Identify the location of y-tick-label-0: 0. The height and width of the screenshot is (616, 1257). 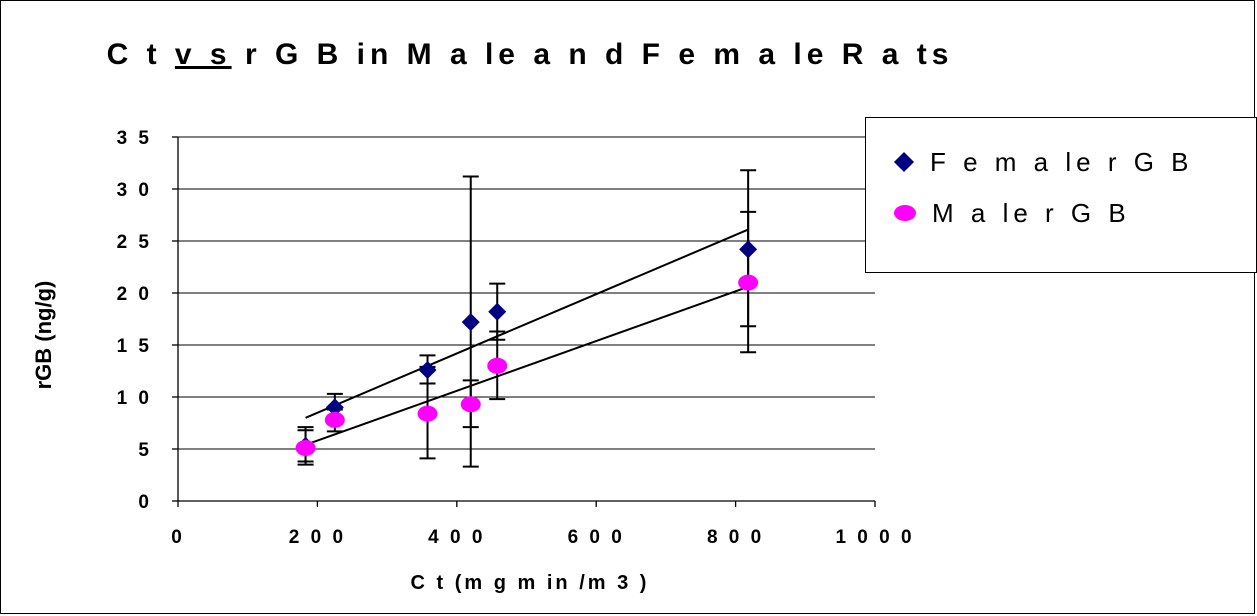
(145, 502).